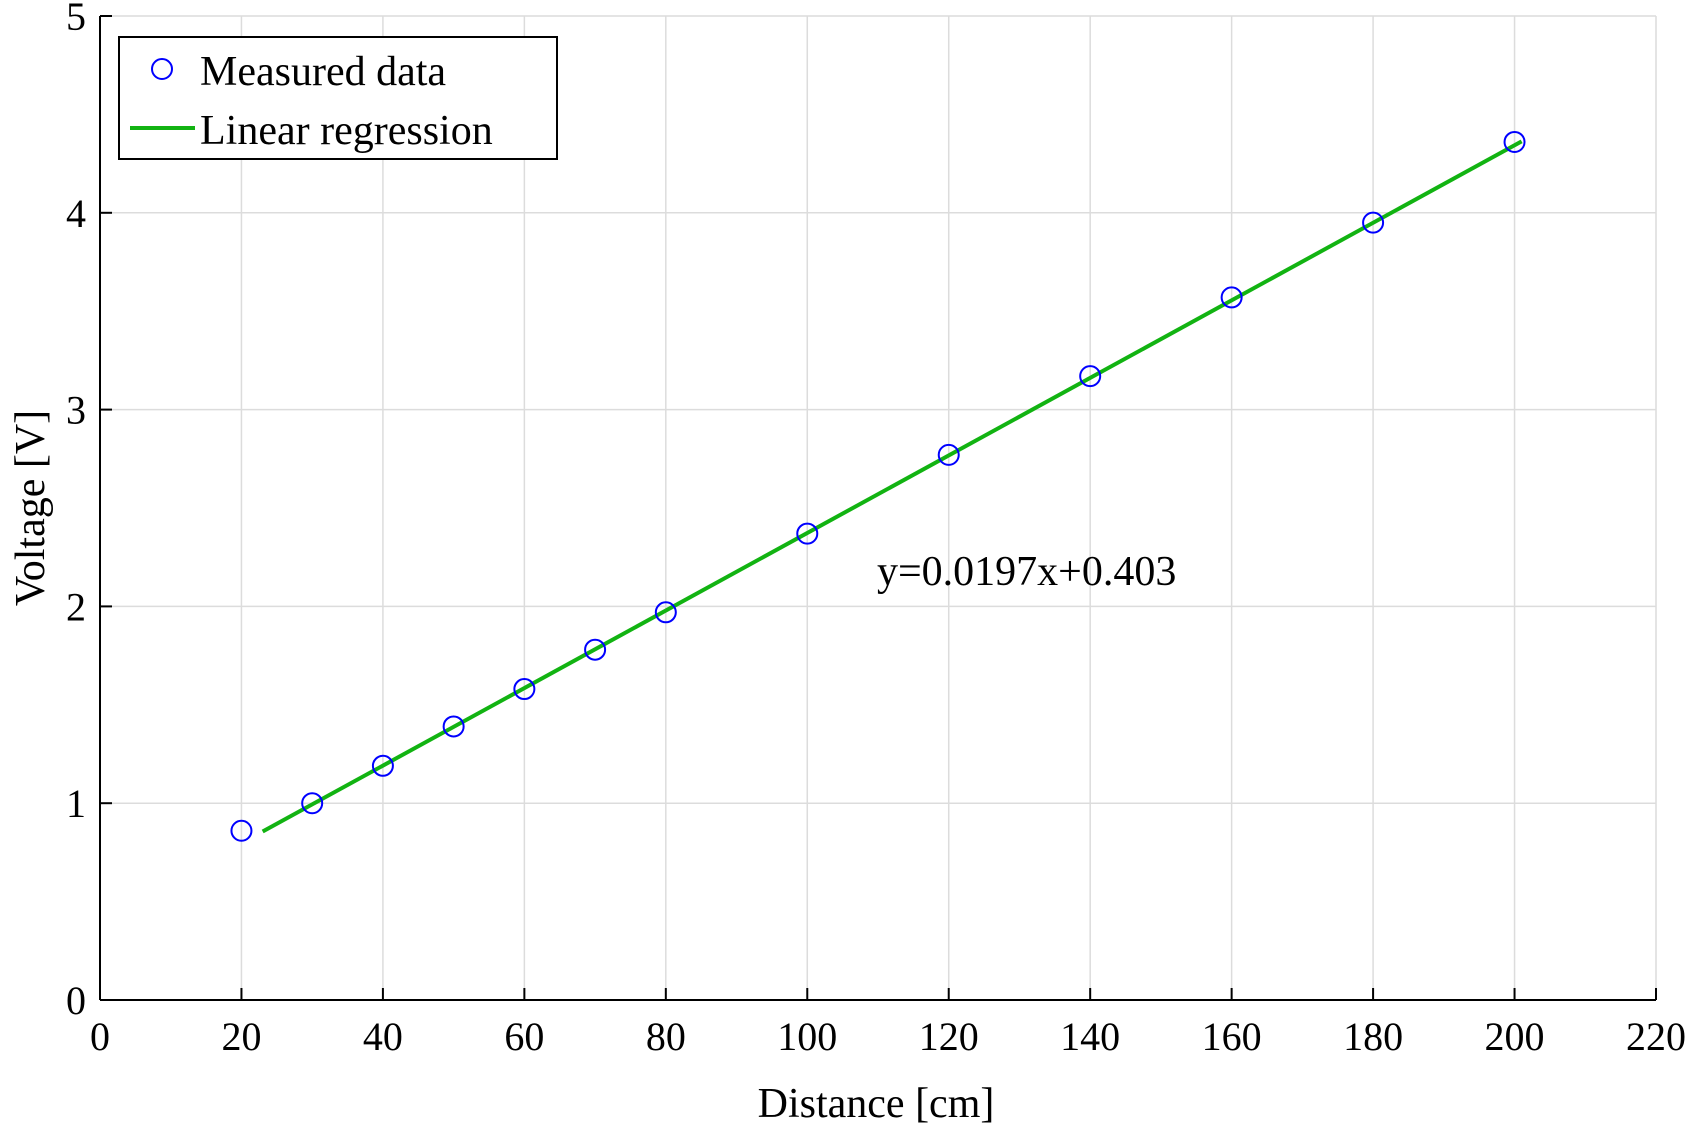 This screenshot has width=1693, height=1128. Describe the element at coordinates (666, 1036) in the screenshot. I see `x-tick-label: 80` at that location.